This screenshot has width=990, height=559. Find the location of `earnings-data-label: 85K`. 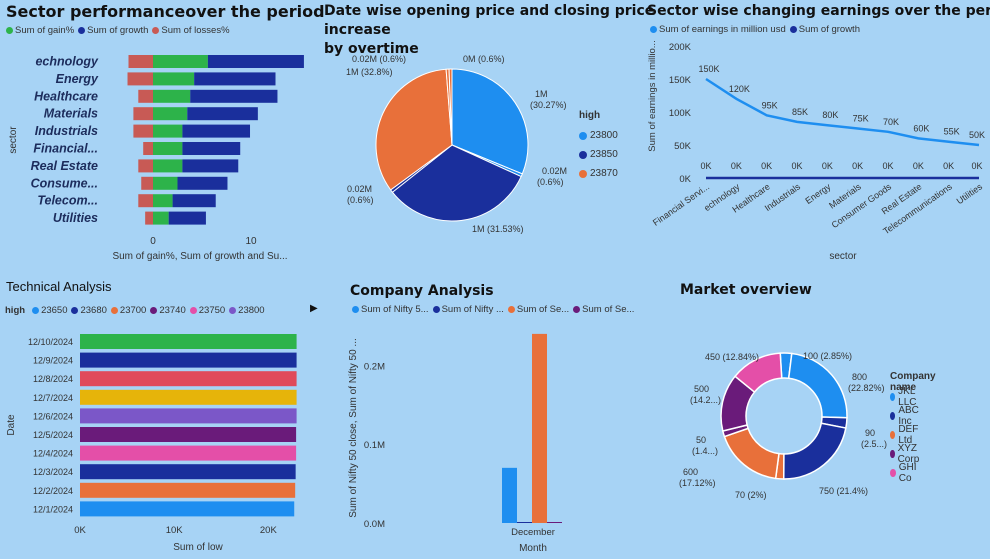

earnings-data-label: 85K is located at coordinates (800, 112).